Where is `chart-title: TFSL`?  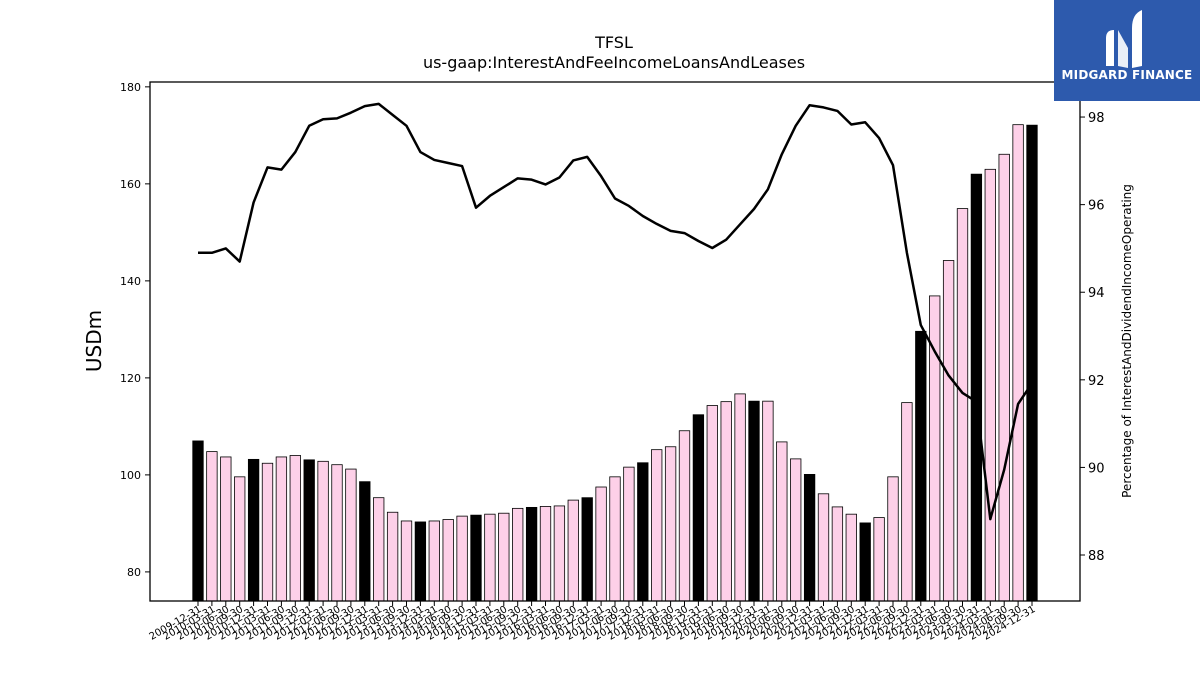
chart-title: TFSL is located at coordinates (613, 42).